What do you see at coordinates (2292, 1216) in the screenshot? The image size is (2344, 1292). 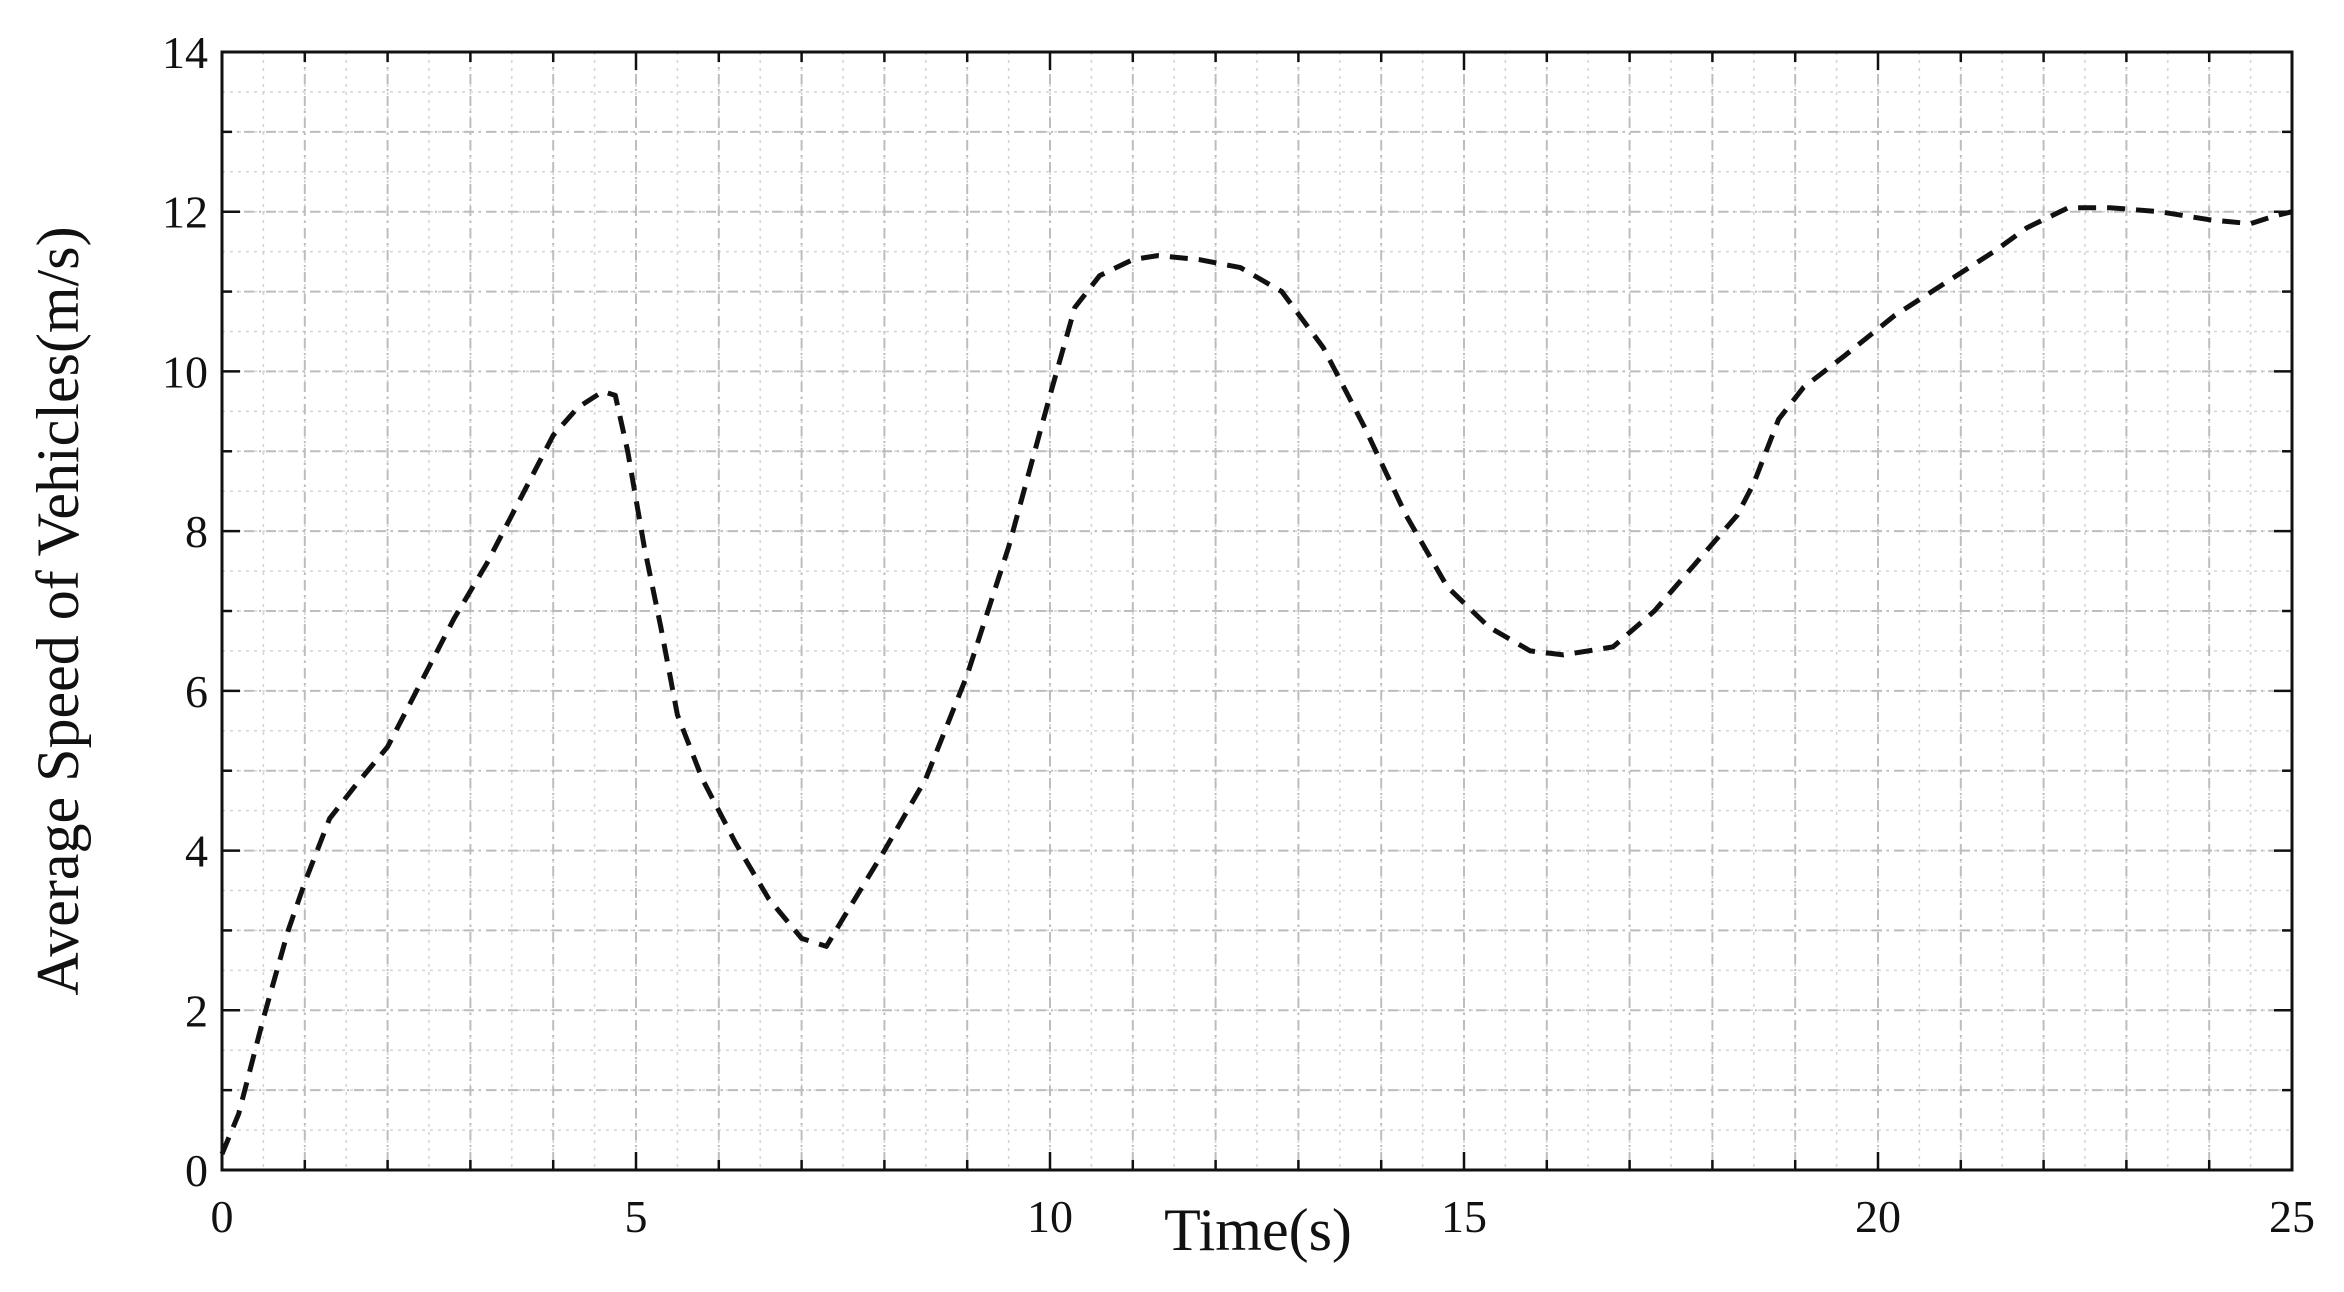 I see `x-tick-label: 25` at bounding box center [2292, 1216].